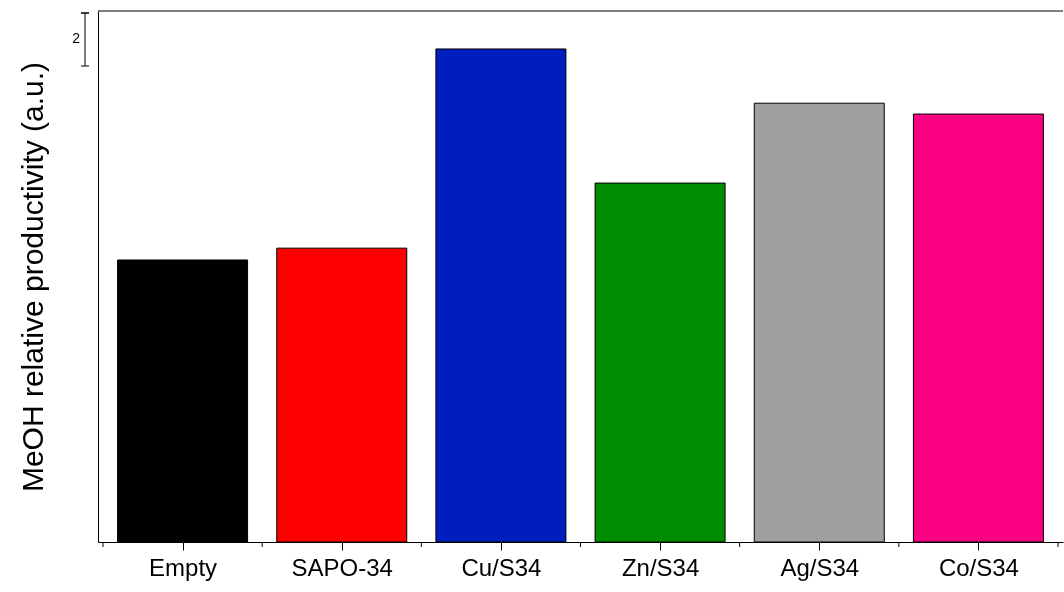 The width and height of the screenshot is (1064, 592). What do you see at coordinates (76, 38) in the screenshot?
I see `text: 2` at bounding box center [76, 38].